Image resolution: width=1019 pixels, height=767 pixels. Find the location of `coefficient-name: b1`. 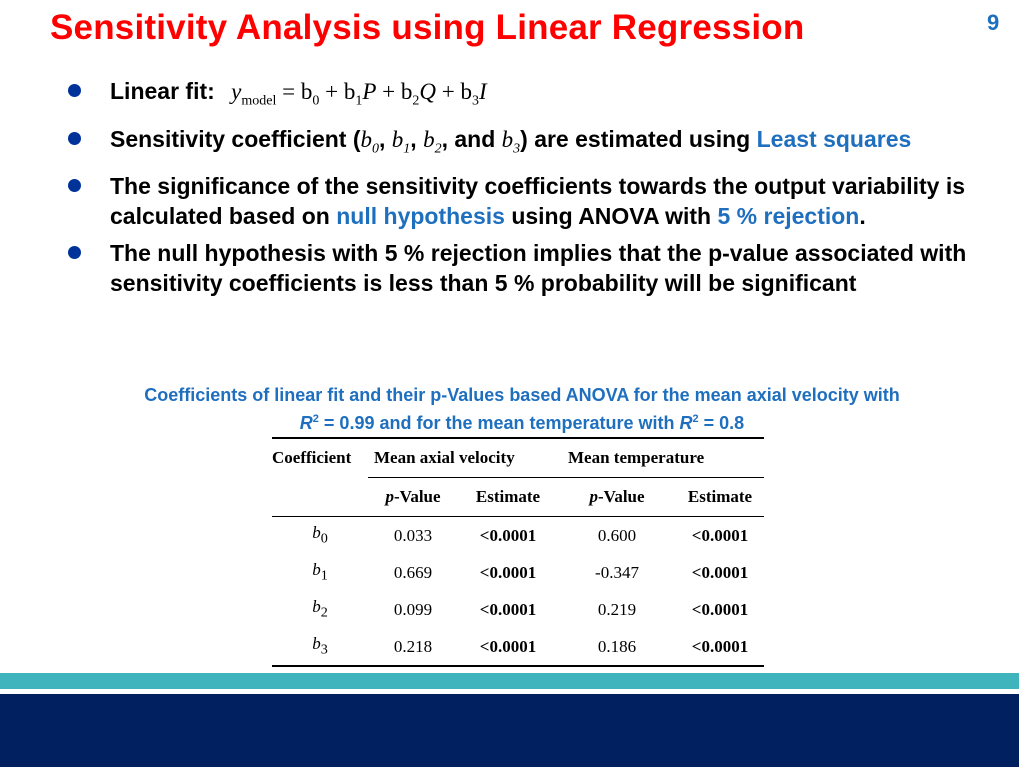

coefficient-name: b1 is located at coordinates (320, 572).